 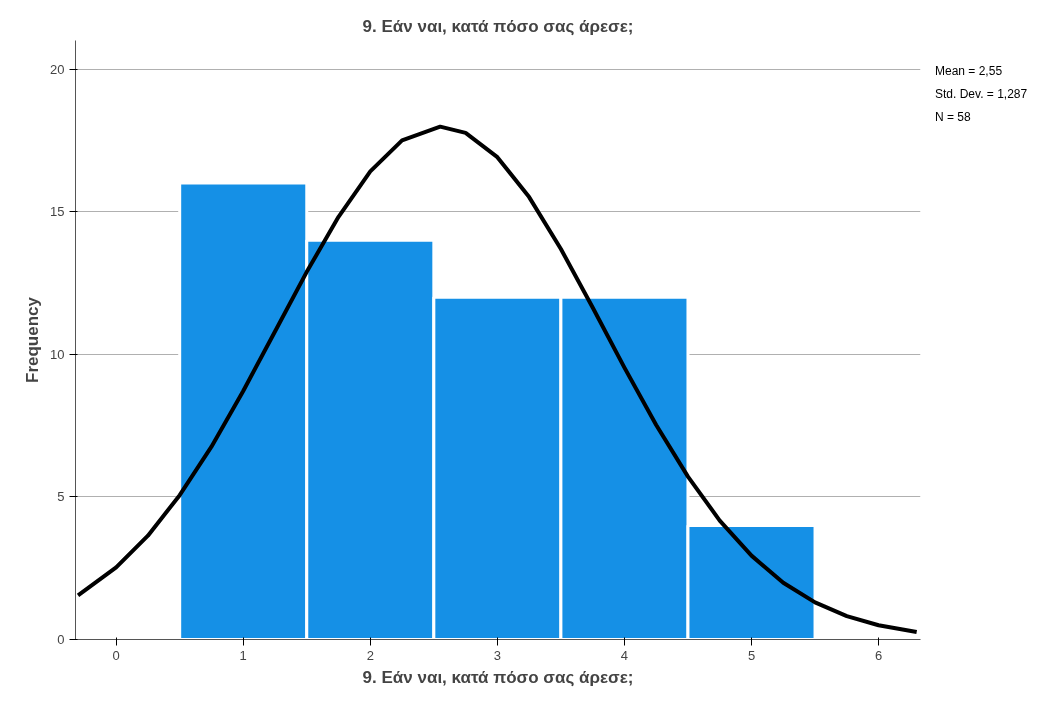 What do you see at coordinates (497, 655) in the screenshot?
I see `x-tick-label: 3` at bounding box center [497, 655].